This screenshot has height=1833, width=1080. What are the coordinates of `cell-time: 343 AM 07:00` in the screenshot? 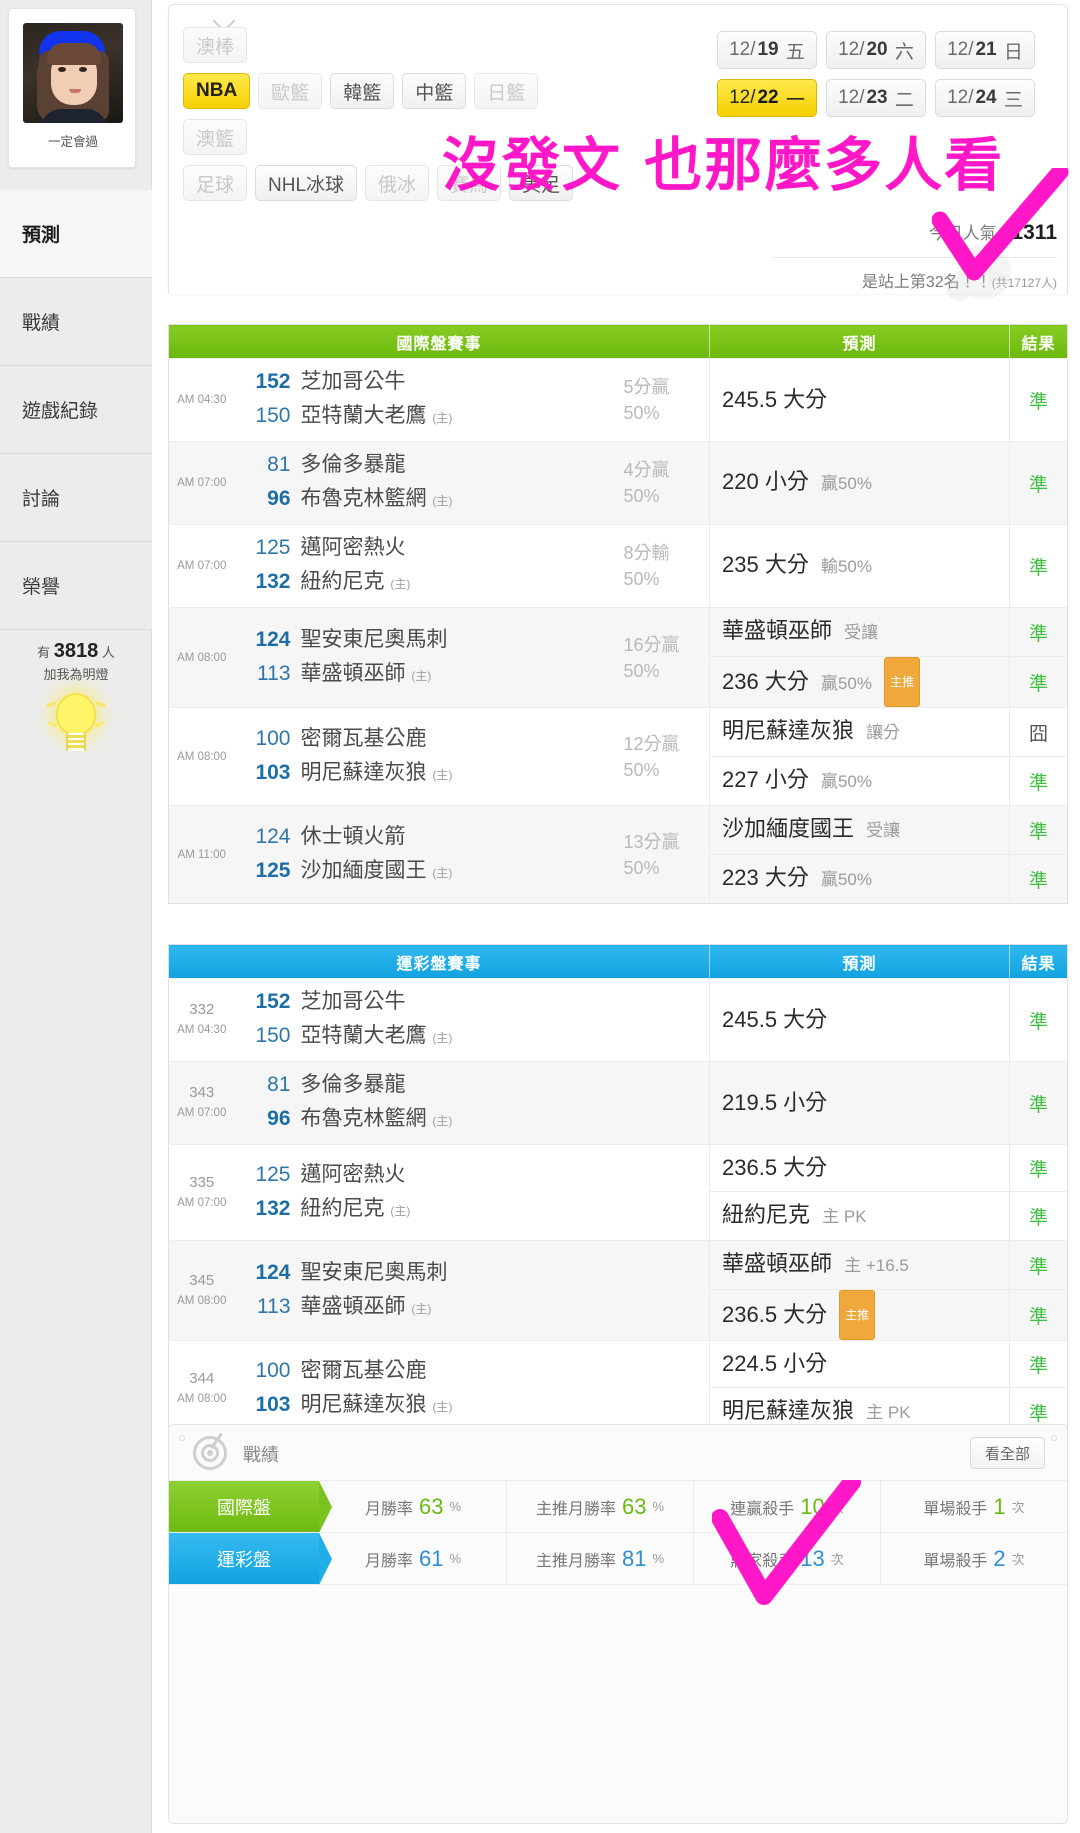 It's located at (201, 1103).